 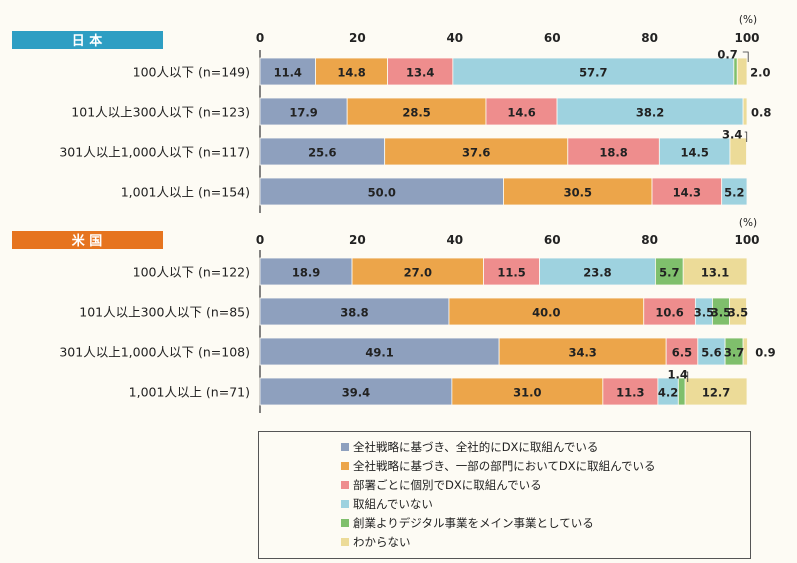 I want to click on category-label: 101人以上300人以下 (n=123), so click(x=160, y=112).